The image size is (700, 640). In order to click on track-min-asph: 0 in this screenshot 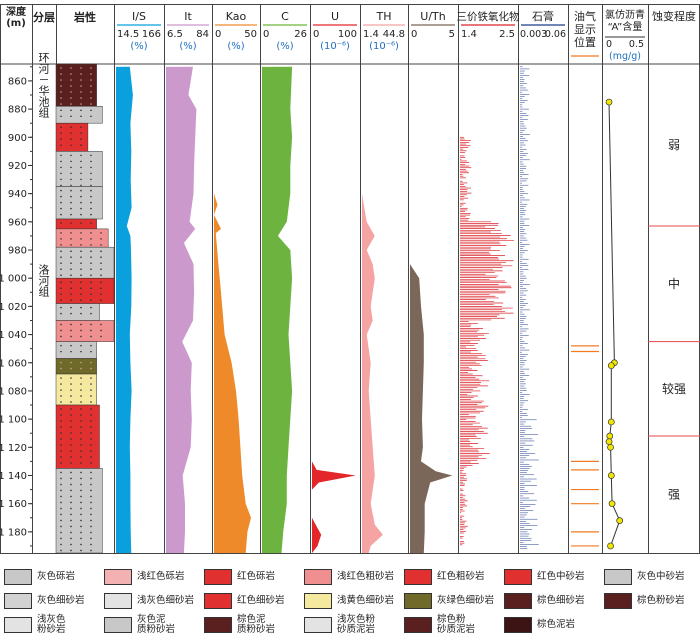, I will do `click(609, 44)`.